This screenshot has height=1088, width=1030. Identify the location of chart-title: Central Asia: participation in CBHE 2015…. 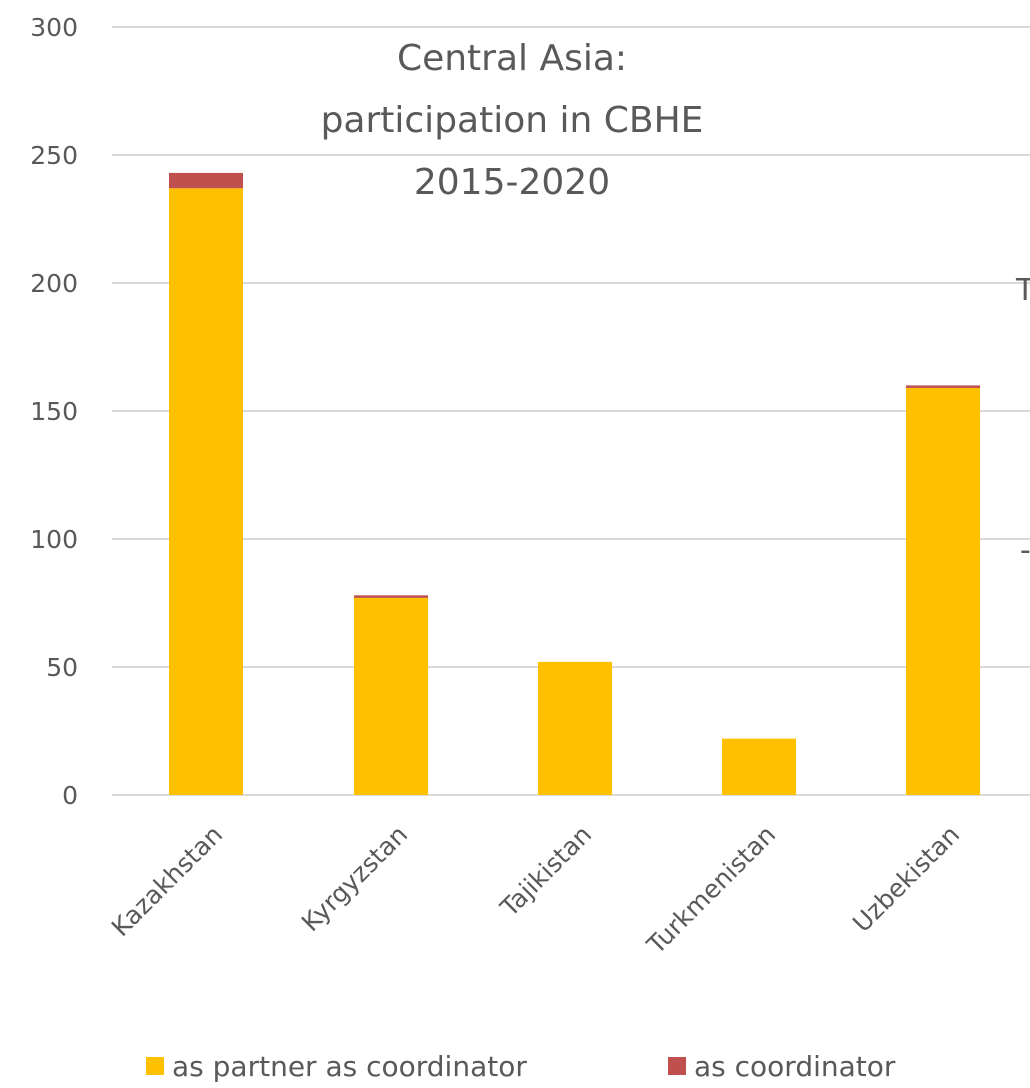
(512, 120).